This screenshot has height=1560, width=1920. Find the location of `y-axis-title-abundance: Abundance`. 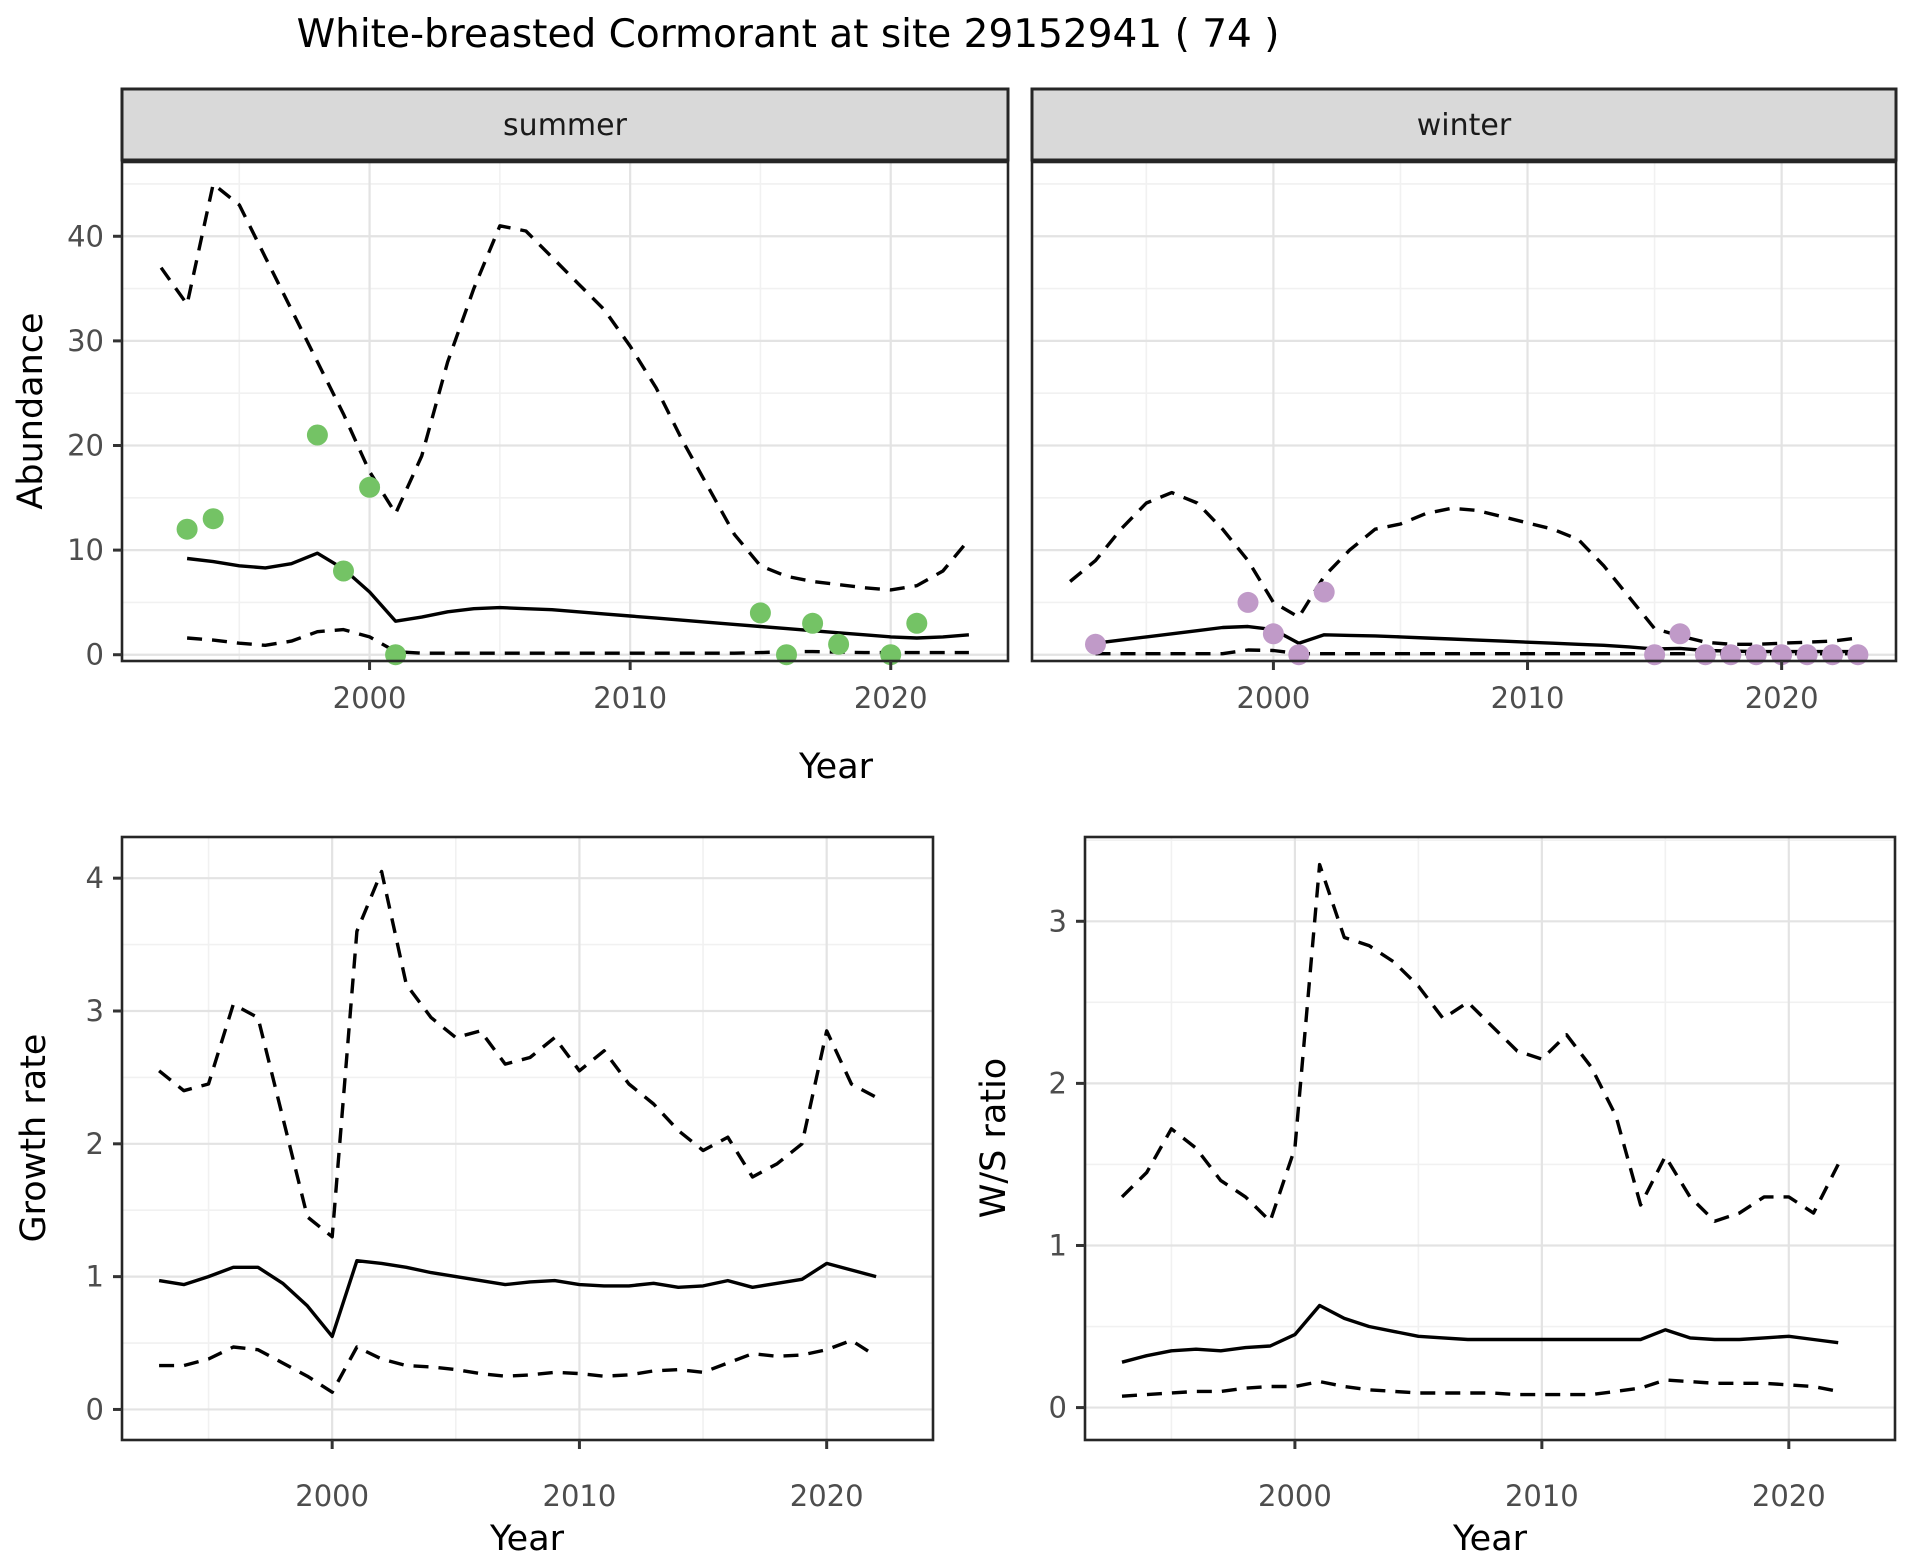

y-axis-title-abundance: Abundance is located at coordinates (31, 410).